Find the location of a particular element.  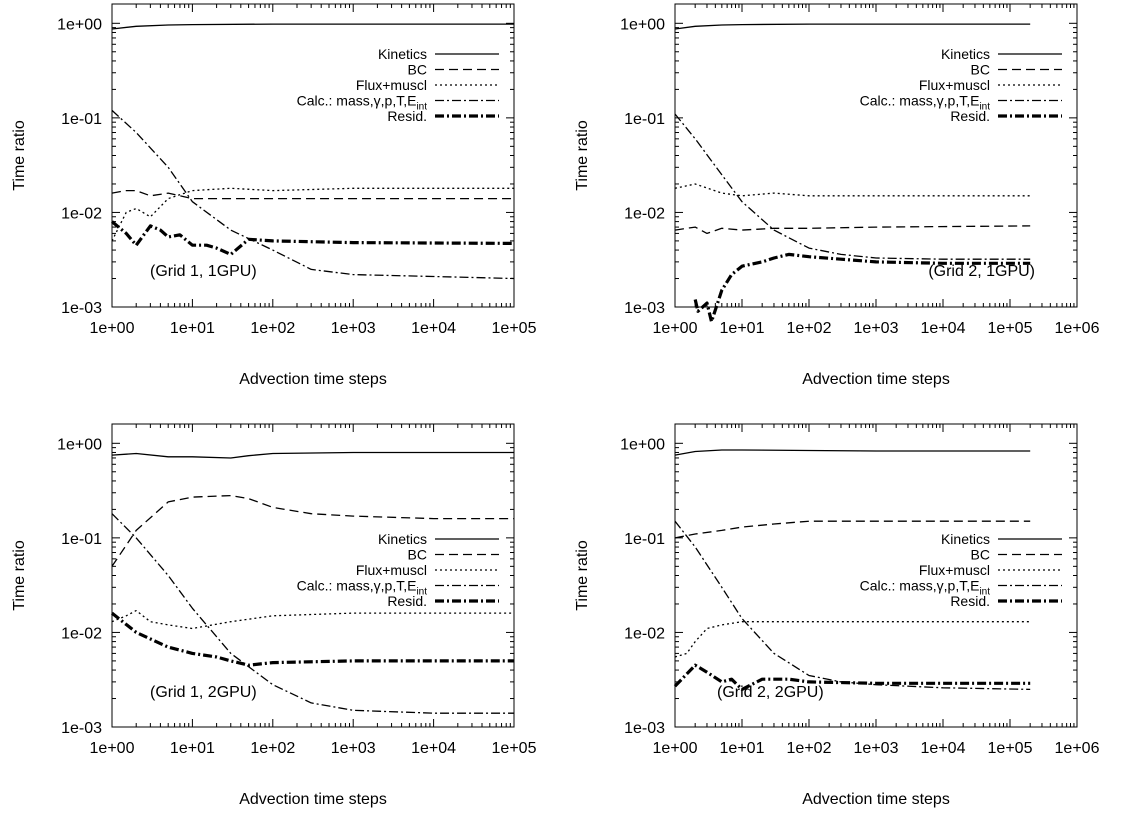

panel-annotation: (Grid 2, 2GPU) is located at coordinates (770, 692).